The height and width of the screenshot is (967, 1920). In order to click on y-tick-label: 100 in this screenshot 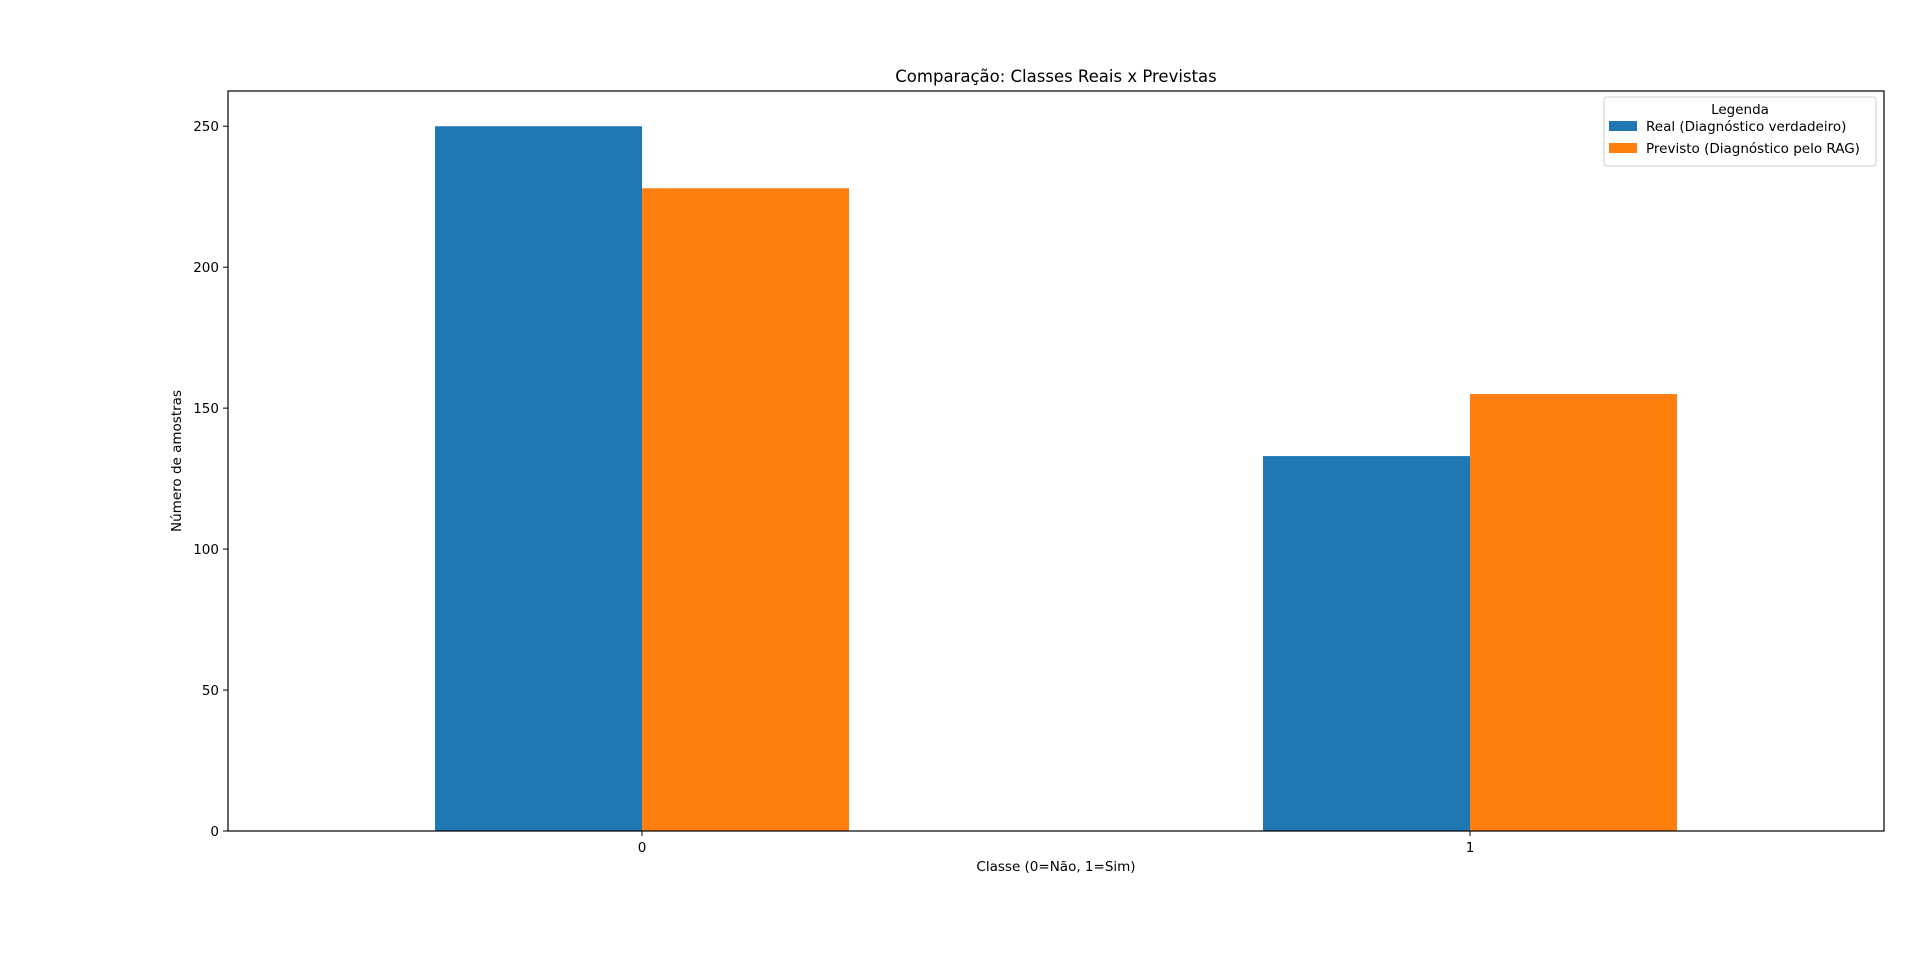, I will do `click(206, 550)`.